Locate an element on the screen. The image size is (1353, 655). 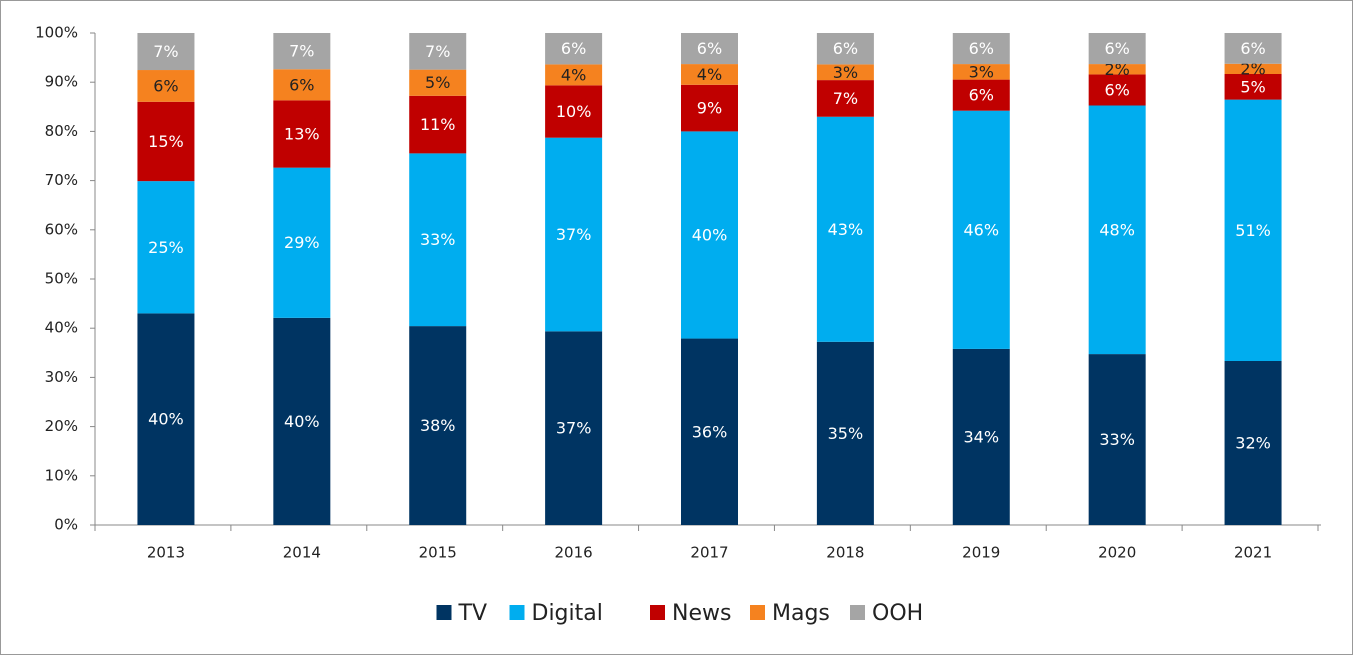
x-tick-label: 2015 is located at coordinates (438, 553).